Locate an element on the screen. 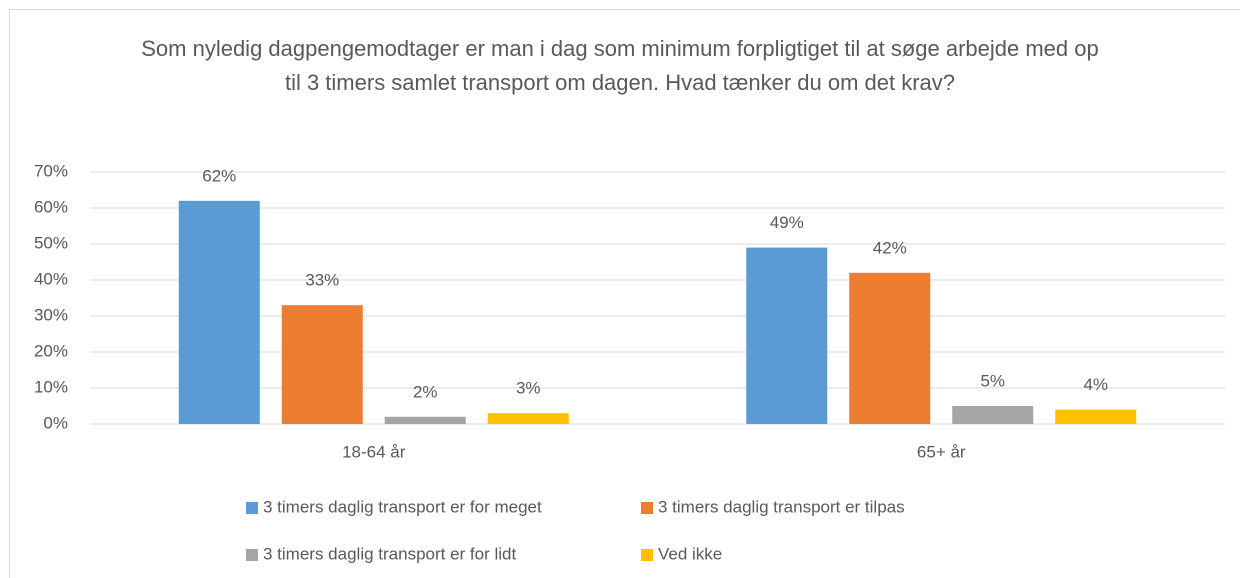 This screenshot has width=1240, height=578. x-tick-label: 65+ år is located at coordinates (941, 451).